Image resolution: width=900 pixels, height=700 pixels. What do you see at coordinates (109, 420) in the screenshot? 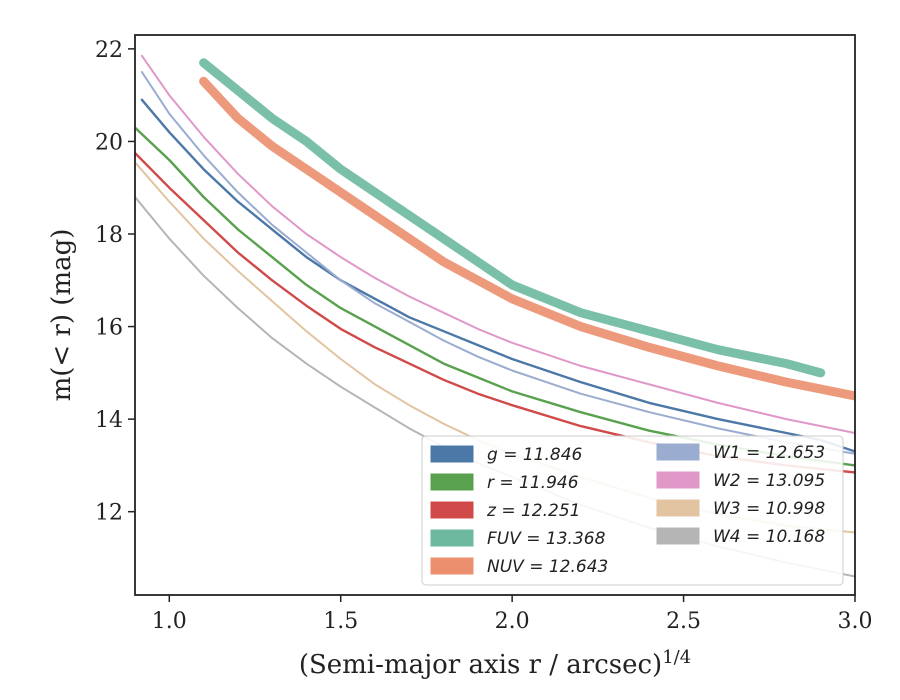
I see `y-tick-label: 14` at bounding box center [109, 420].